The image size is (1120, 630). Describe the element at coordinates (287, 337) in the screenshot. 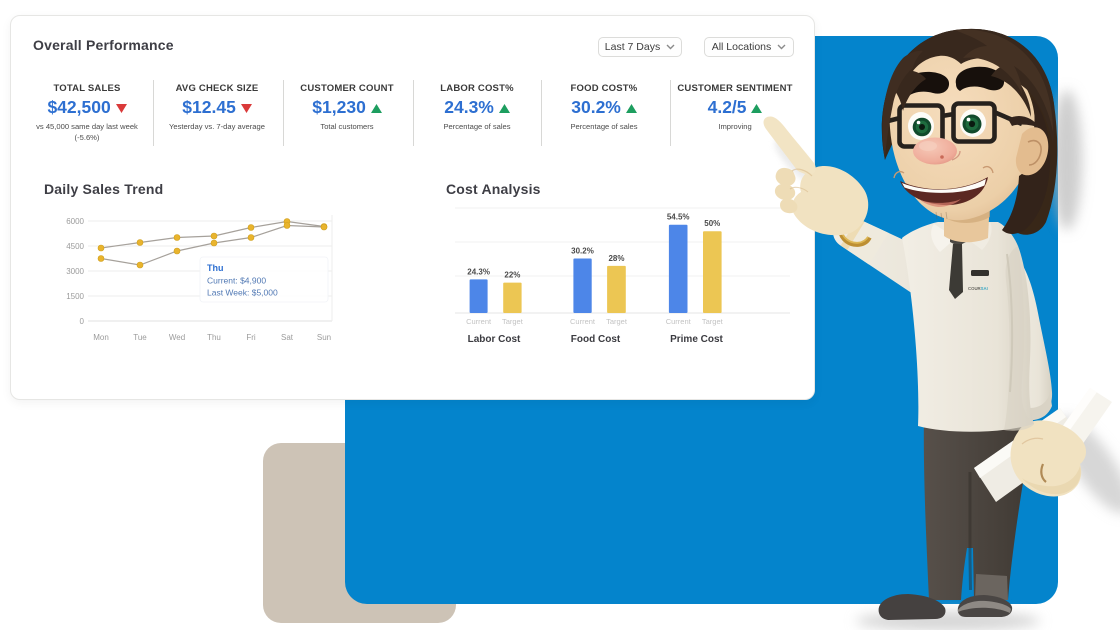

I see `svg-text: Sat` at that location.